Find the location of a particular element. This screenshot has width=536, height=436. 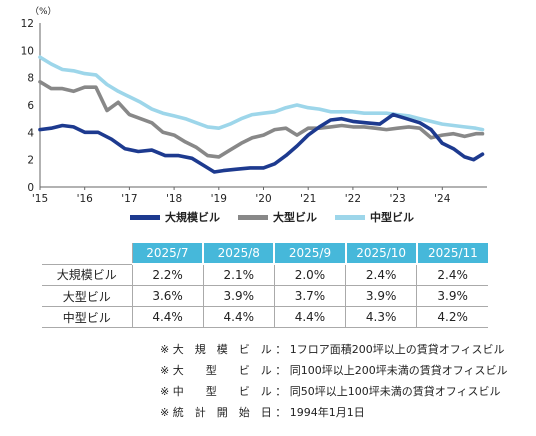

x-tick-label: '22 is located at coordinates (353, 199).